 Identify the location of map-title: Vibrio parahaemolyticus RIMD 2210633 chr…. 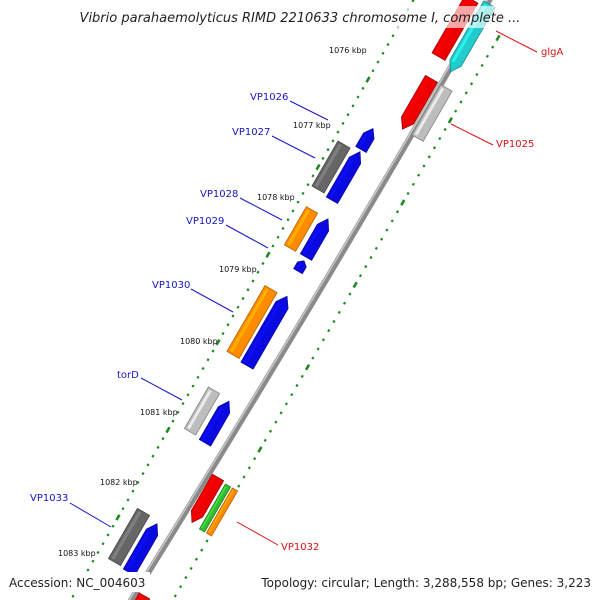
(300, 18).